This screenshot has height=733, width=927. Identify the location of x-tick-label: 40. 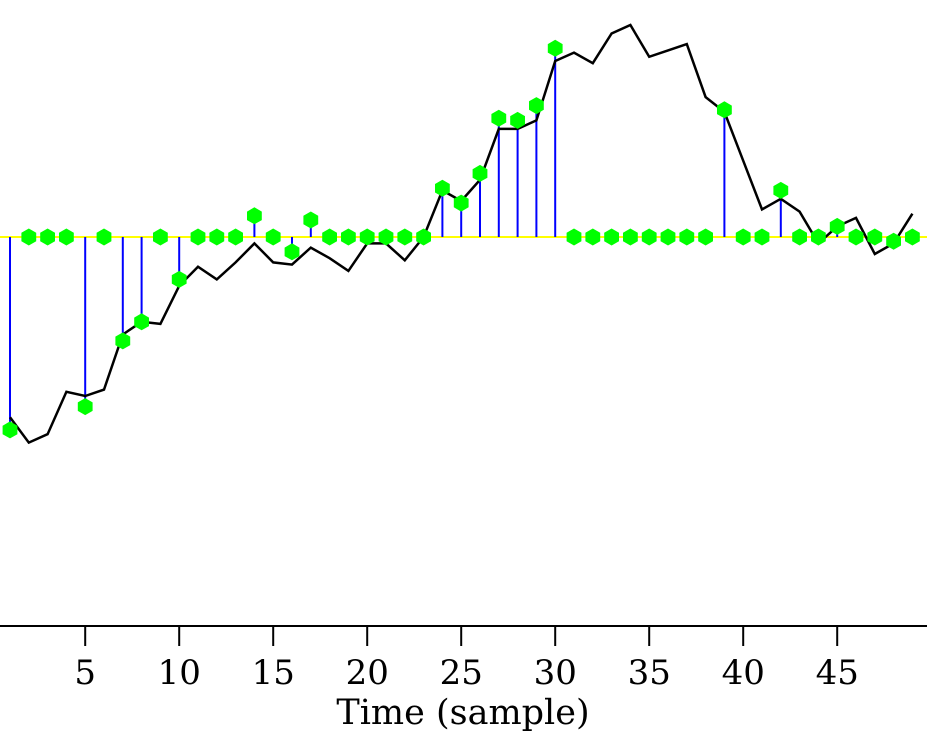
(743, 673).